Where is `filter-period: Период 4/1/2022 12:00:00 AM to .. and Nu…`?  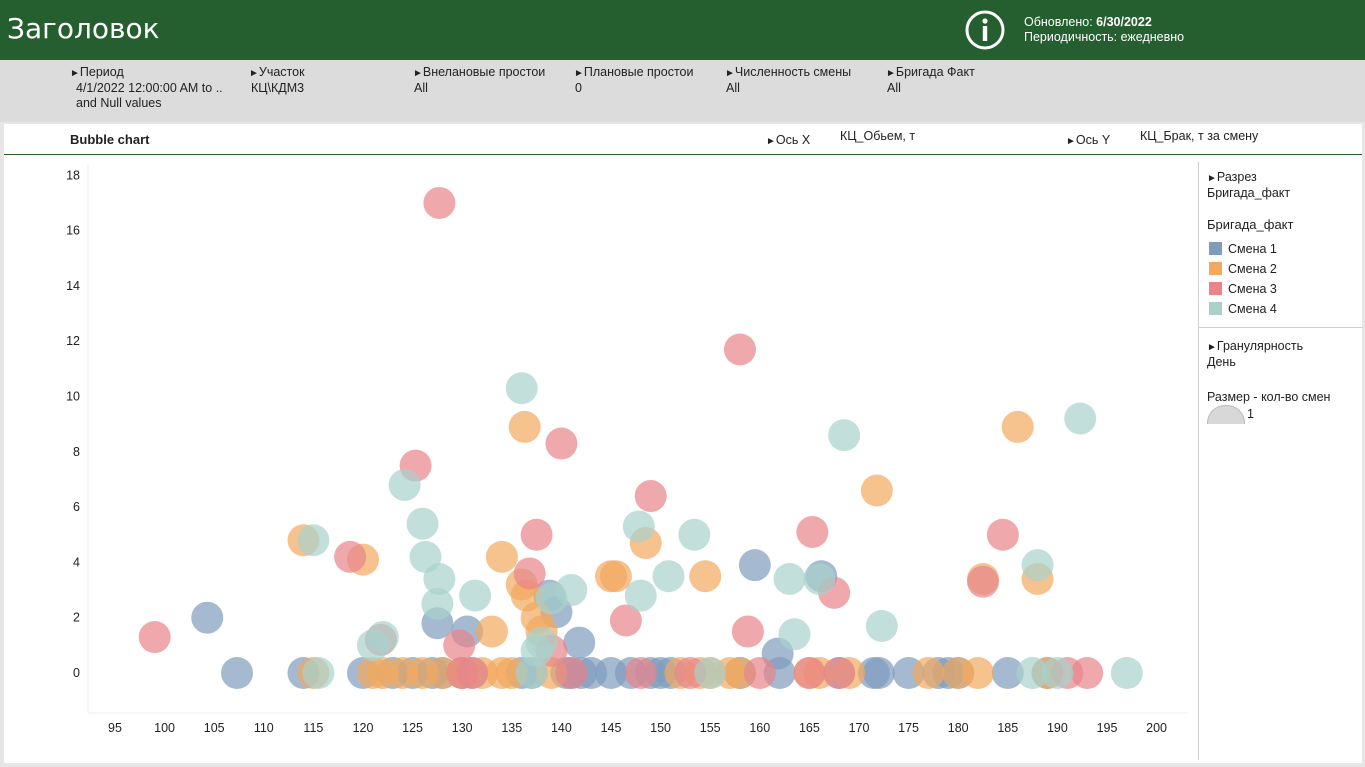 filter-period: Период 4/1/2022 12:00:00 AM to .. and Nu… is located at coordinates (155, 91).